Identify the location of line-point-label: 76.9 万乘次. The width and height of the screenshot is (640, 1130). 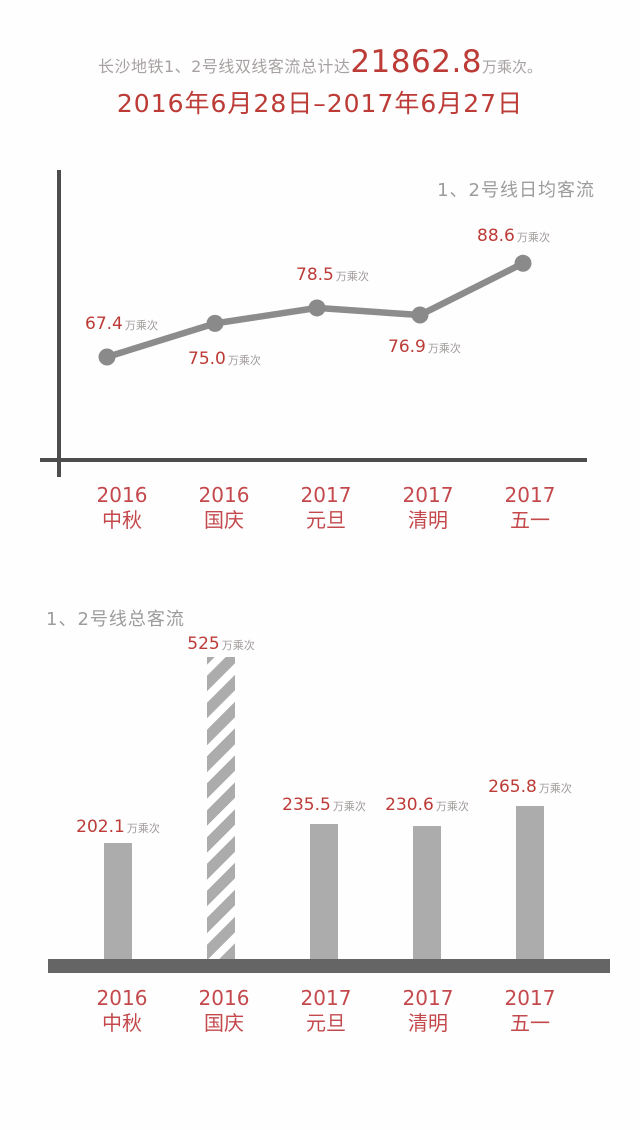
(424, 347).